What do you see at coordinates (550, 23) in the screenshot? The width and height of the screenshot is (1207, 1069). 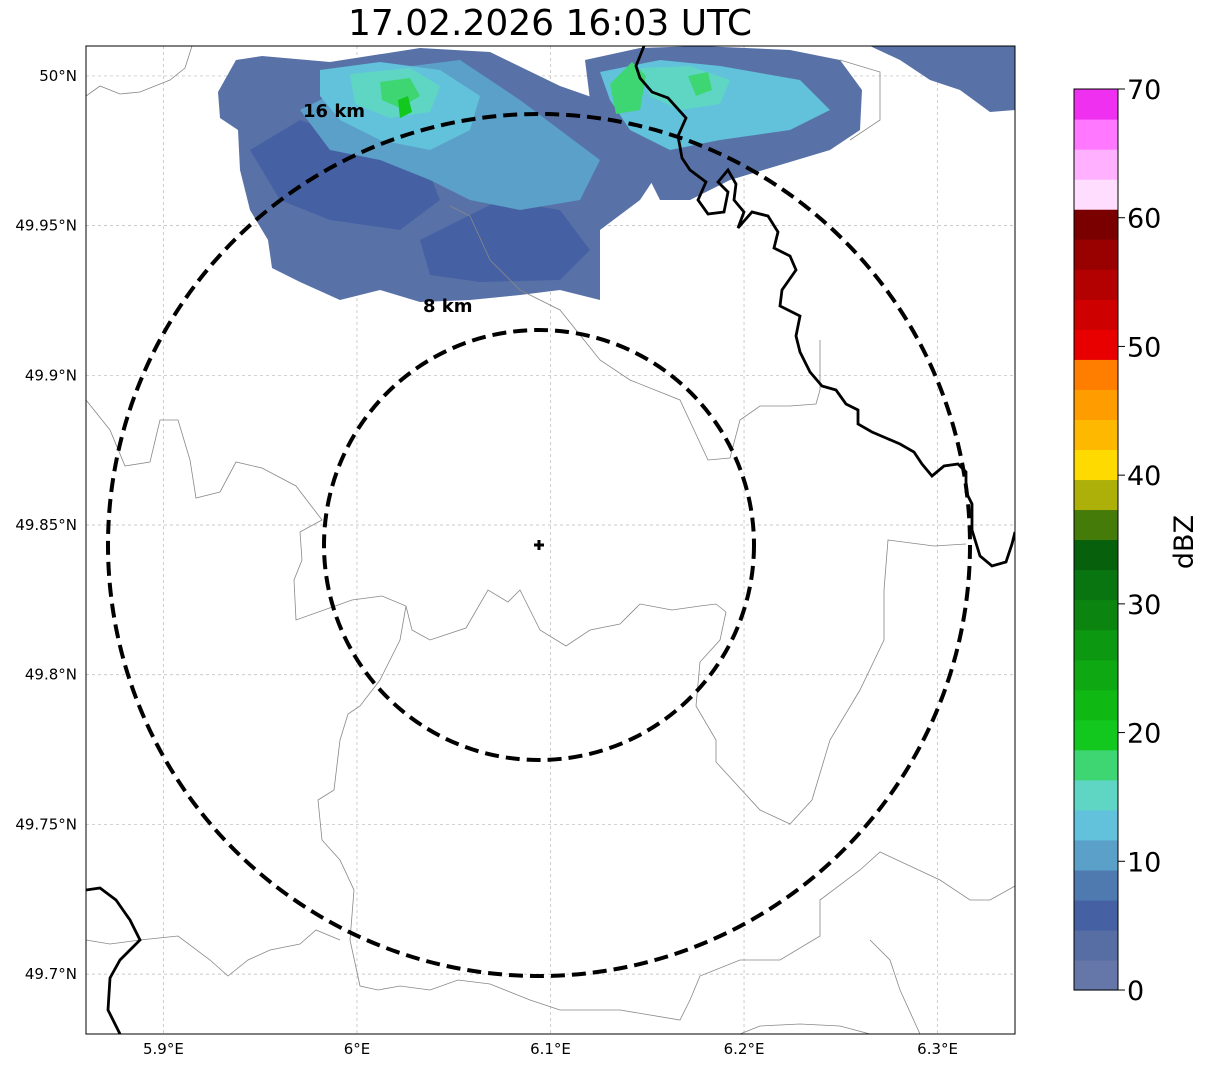 I see `map-title: 17.02.2026 16:03 UTC` at bounding box center [550, 23].